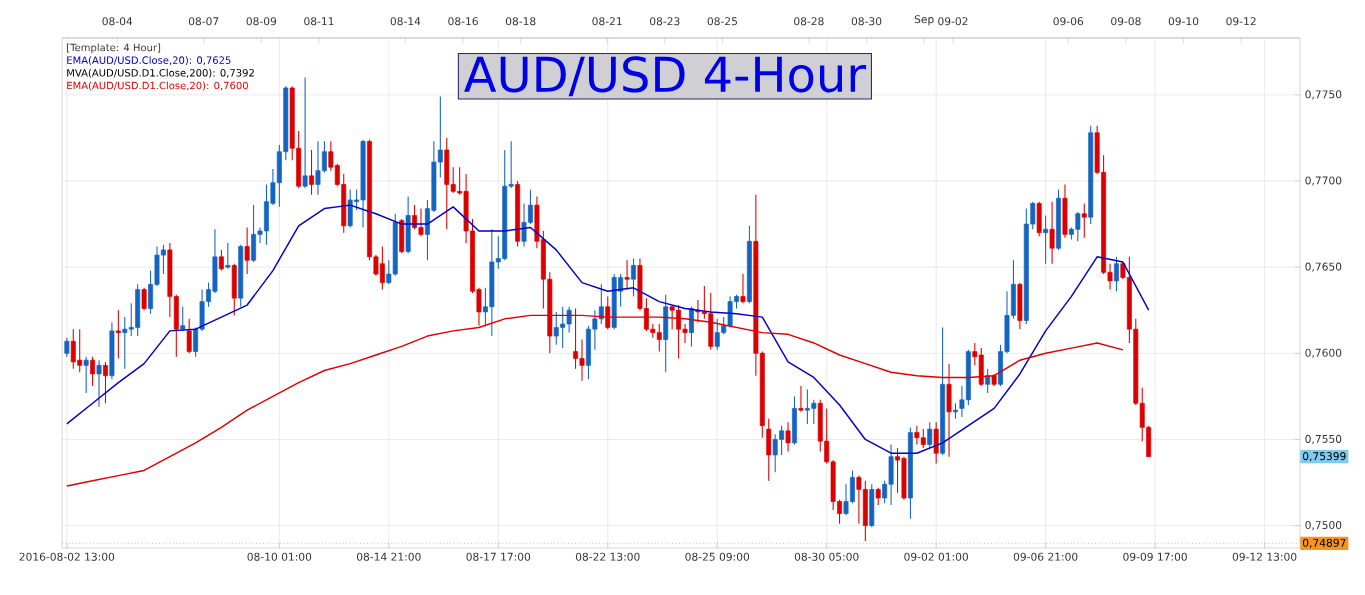 Image resolution: width=1365 pixels, height=595 pixels. I want to click on x-tick-label: 09-06 21:00, so click(1045, 556).